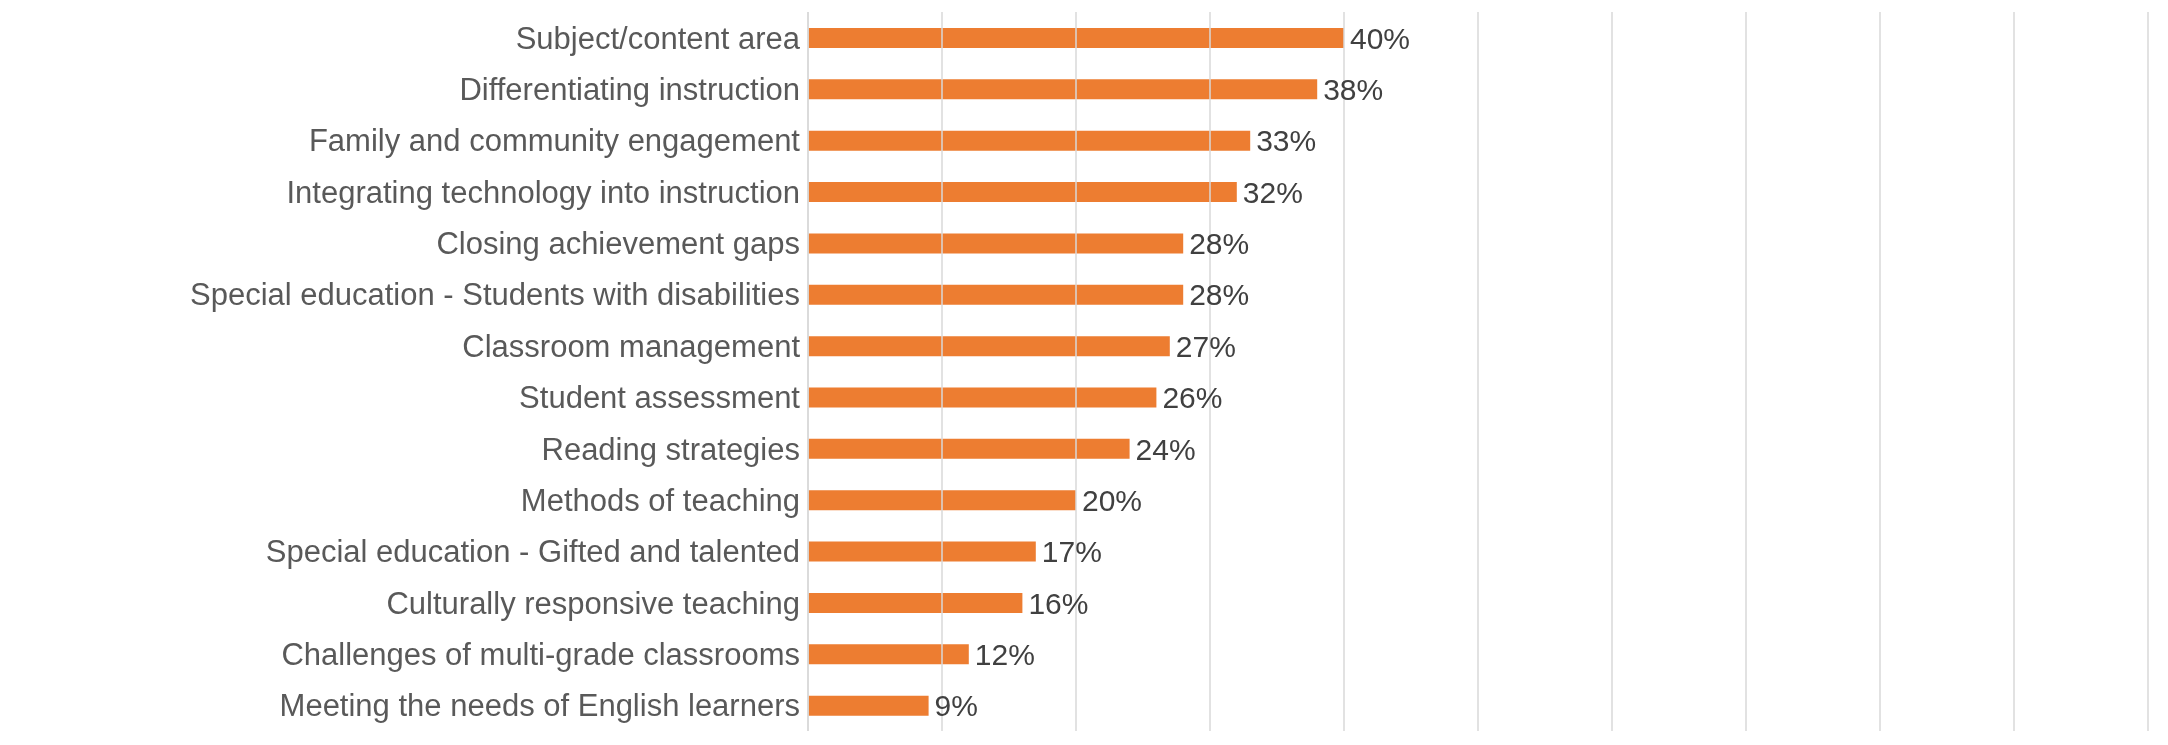  I want to click on y-tick-label: Culturally responsive teaching, so click(593, 603).